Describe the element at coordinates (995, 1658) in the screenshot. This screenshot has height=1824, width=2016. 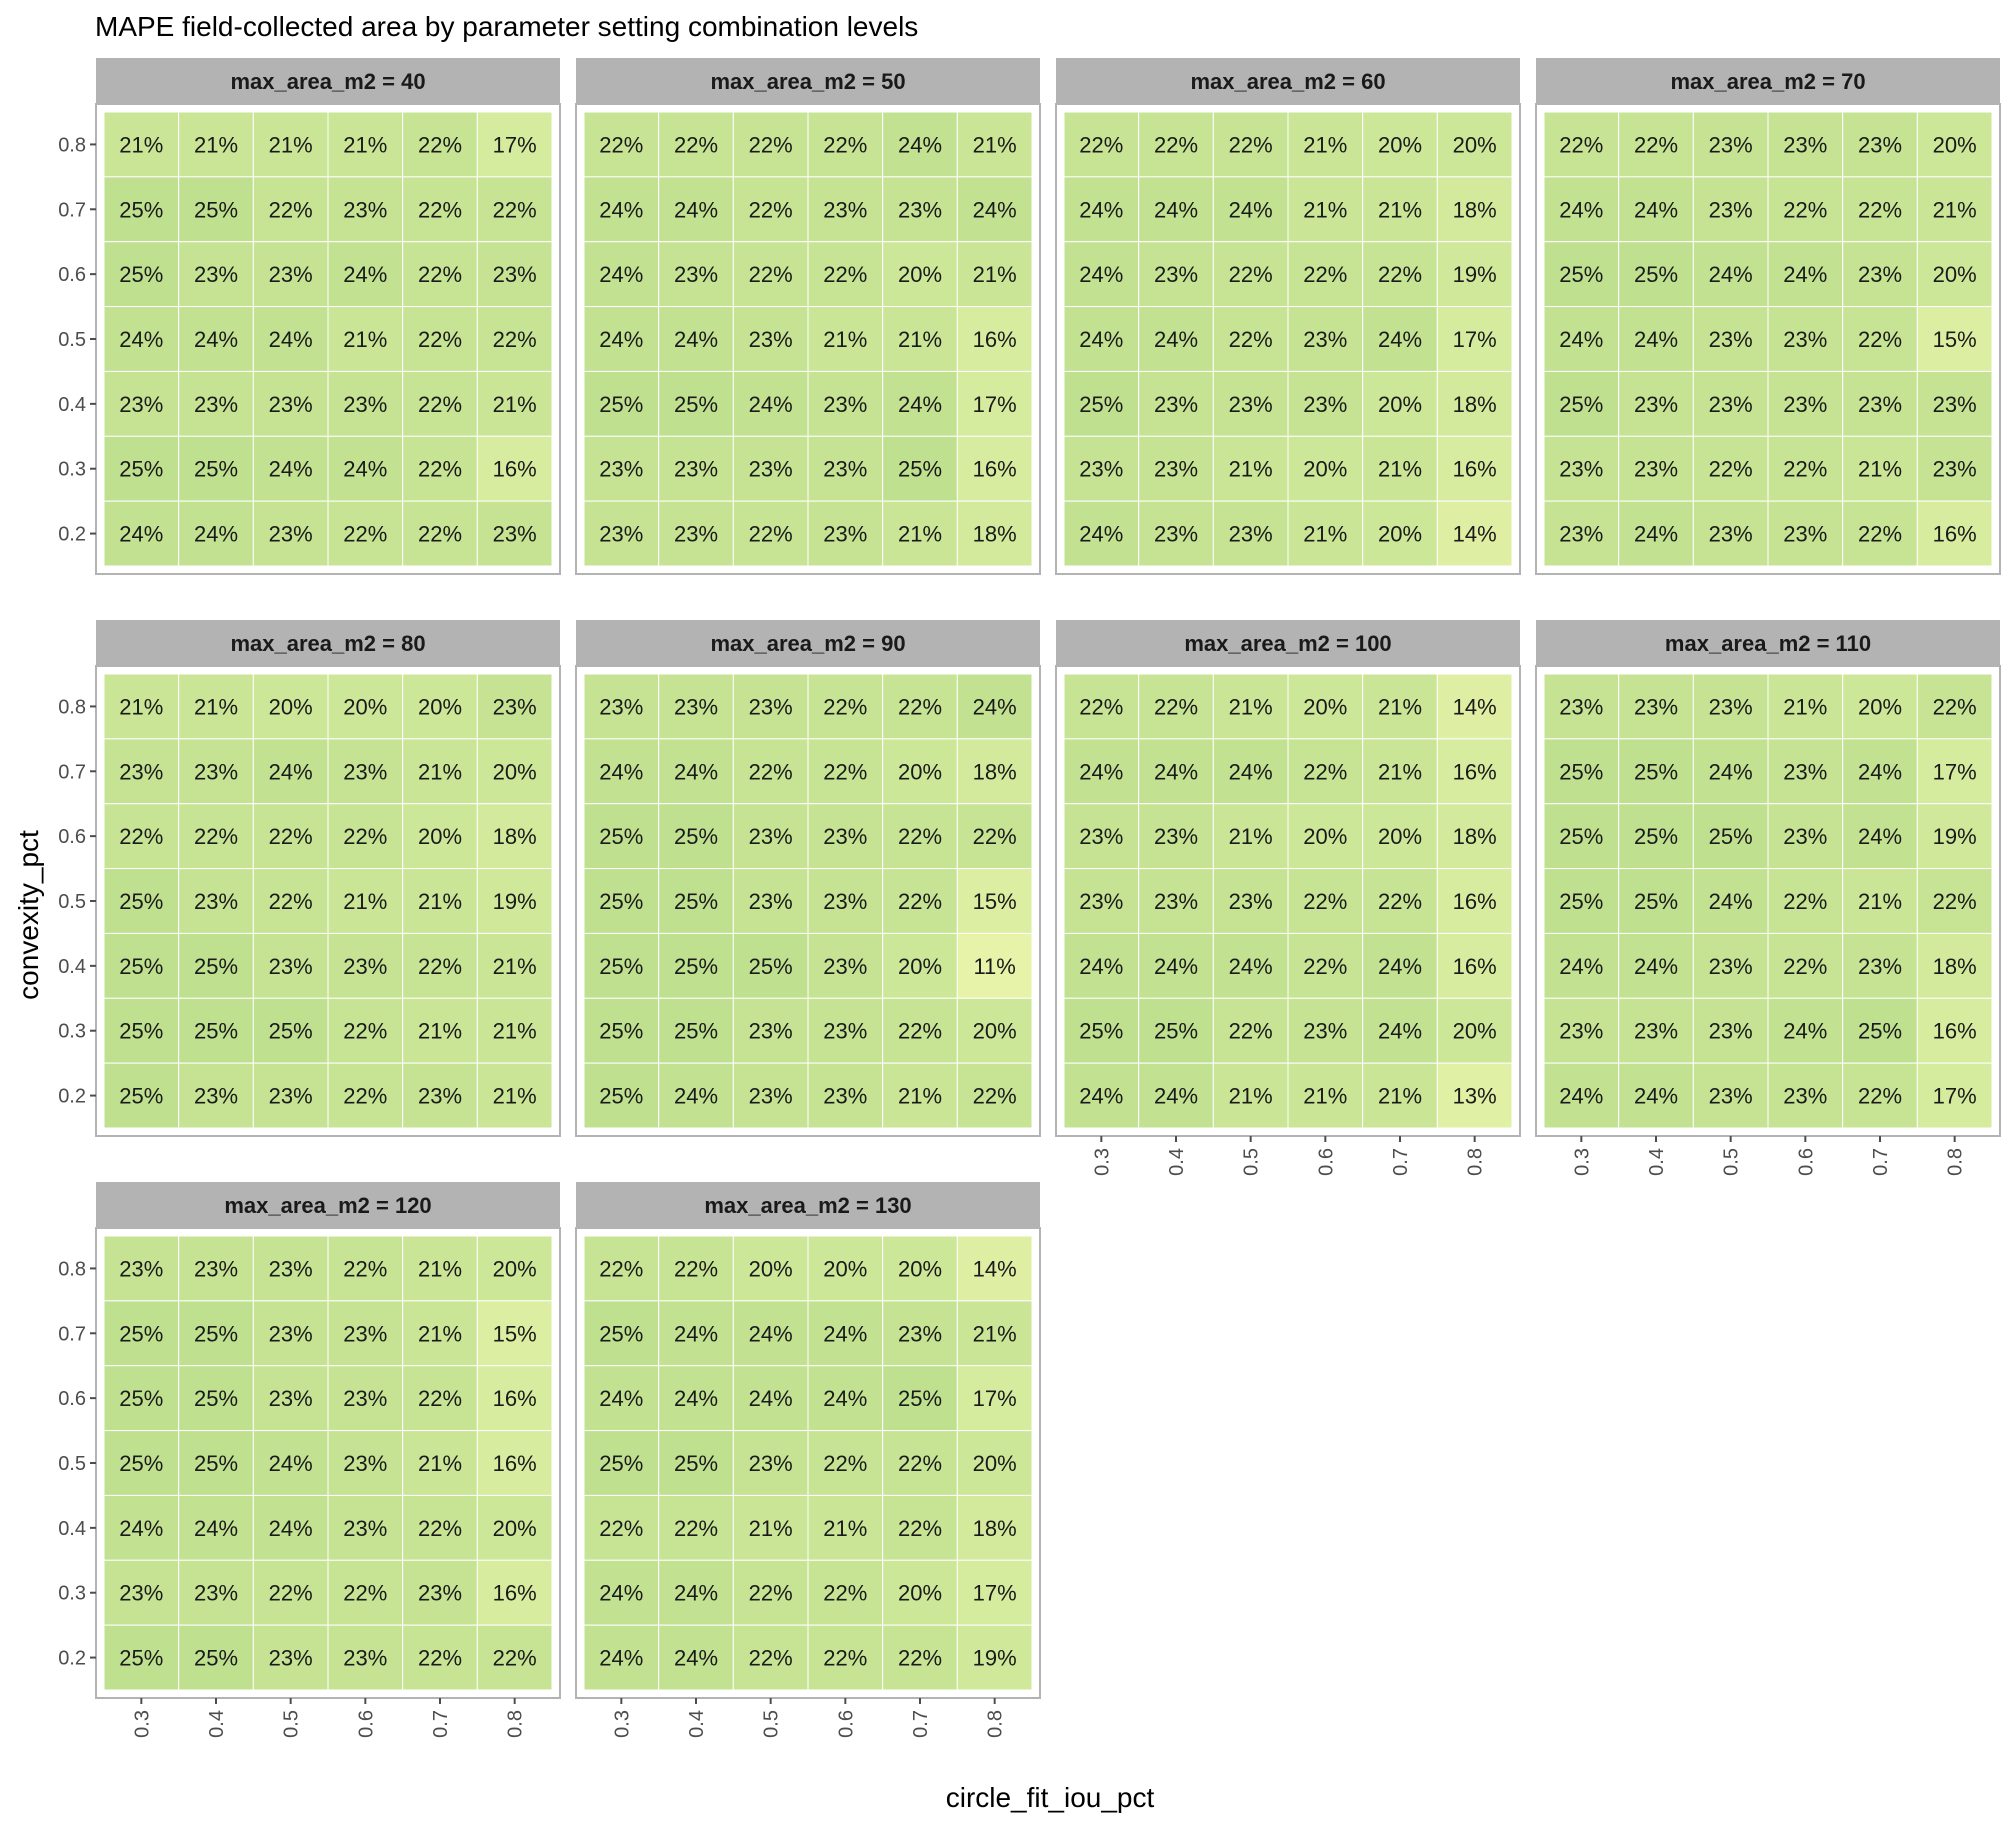
I see `cell-value-label: 19%` at that location.